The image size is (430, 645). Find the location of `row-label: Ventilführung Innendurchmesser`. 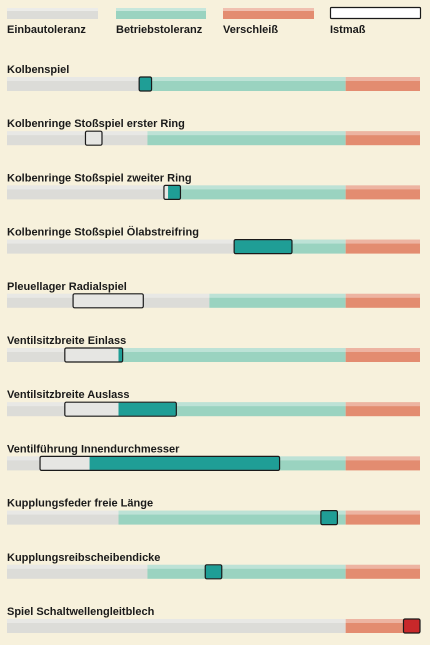

row-label: Ventilführung Innendurchmesser is located at coordinates (93, 449).